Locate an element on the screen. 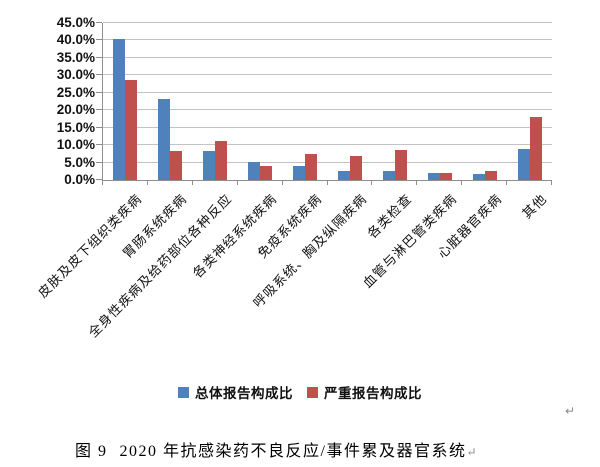 The width and height of the screenshot is (600, 467). chart-legend: 总体报告构成比 严重报告构成比 is located at coordinates (300, 392).